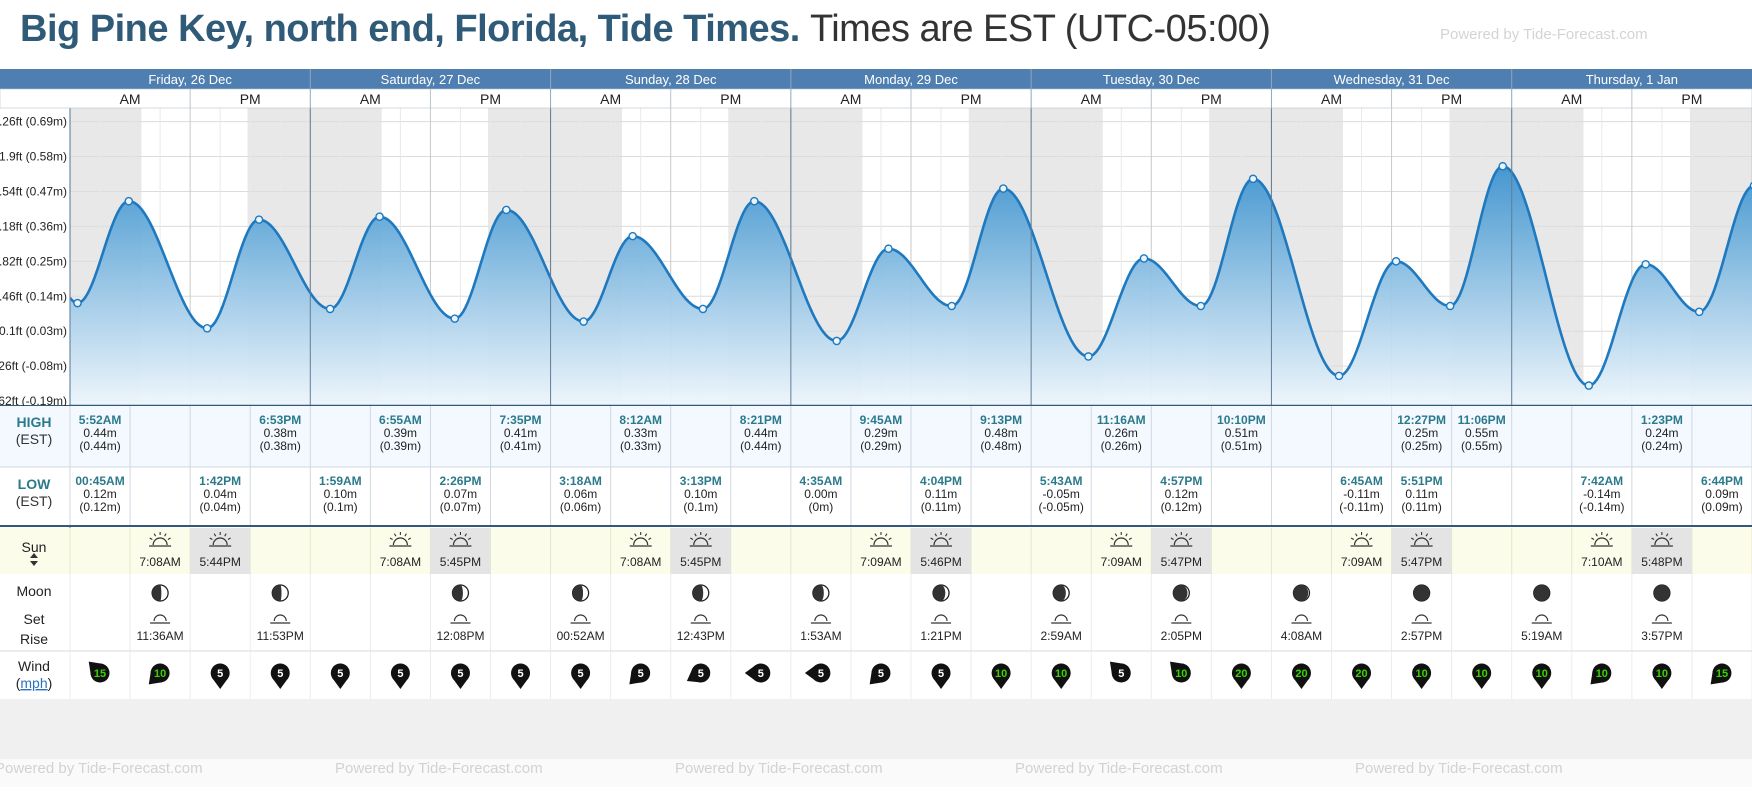  Describe the element at coordinates (1601, 507) in the screenshot. I see `low-tide-value-alt: (-0.14m)` at that location.